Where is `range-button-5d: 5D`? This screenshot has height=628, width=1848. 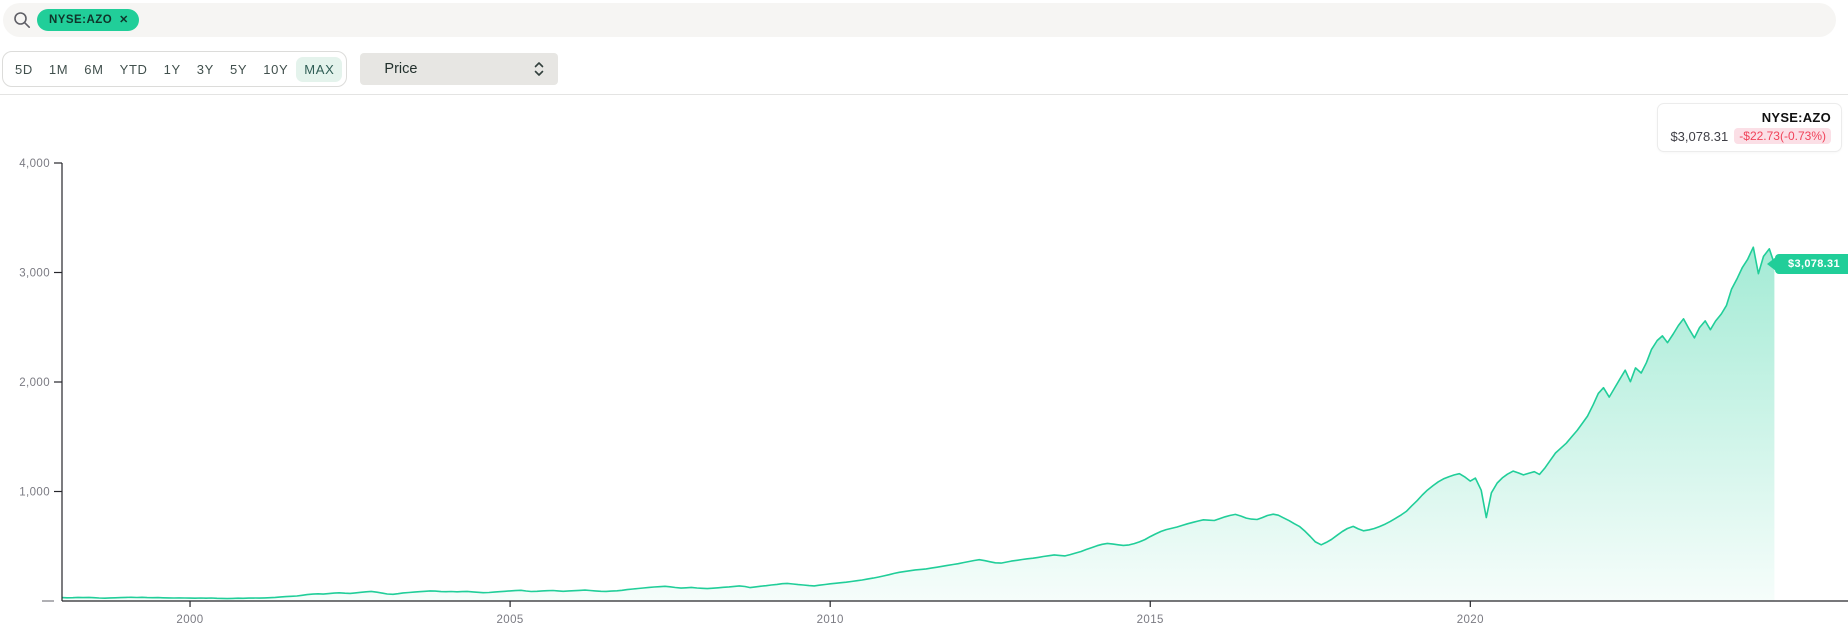
range-button-5d: 5D is located at coordinates (24, 69).